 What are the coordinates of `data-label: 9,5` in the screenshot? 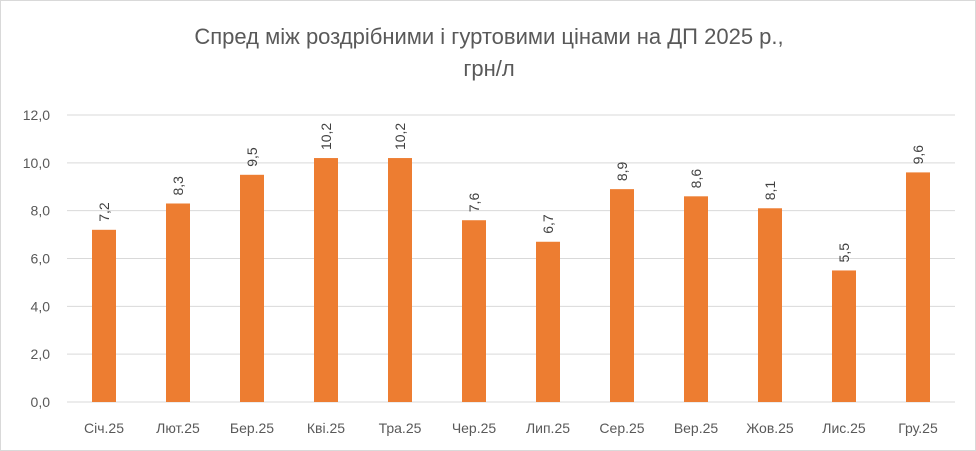 It's located at (252, 157).